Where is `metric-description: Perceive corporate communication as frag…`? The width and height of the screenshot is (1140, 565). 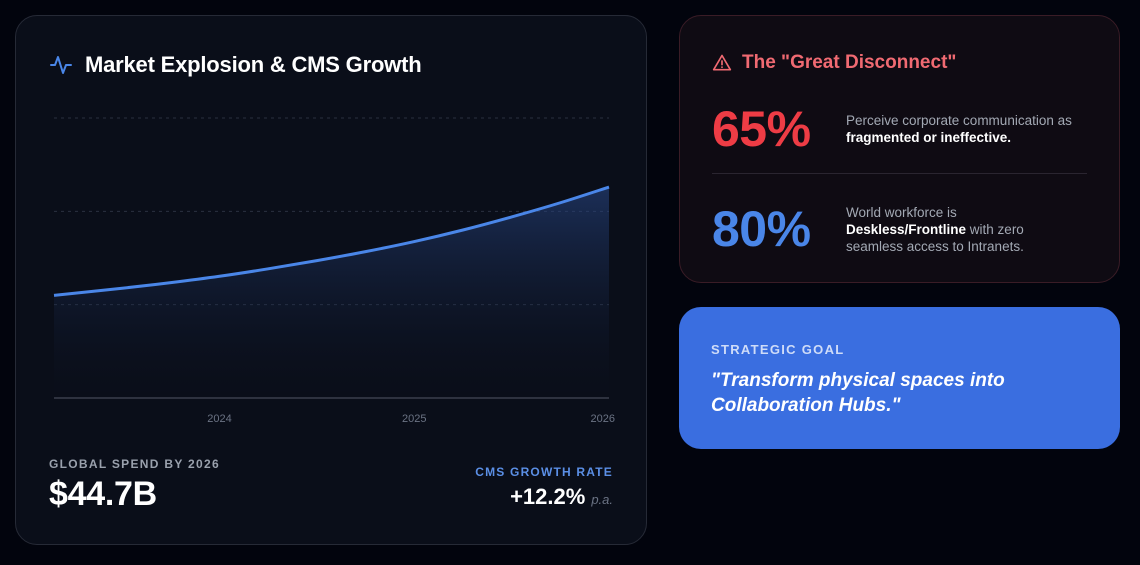 metric-description: Perceive corporate communication as frag… is located at coordinates (966, 129).